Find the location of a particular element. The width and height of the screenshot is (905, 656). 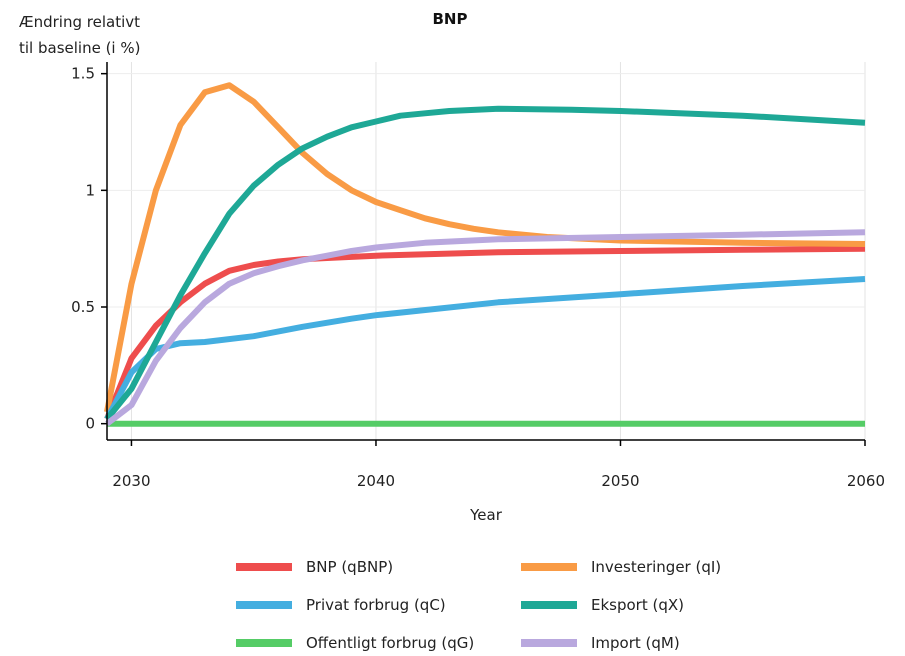

x-axis-title: Year is located at coordinates (486, 515).